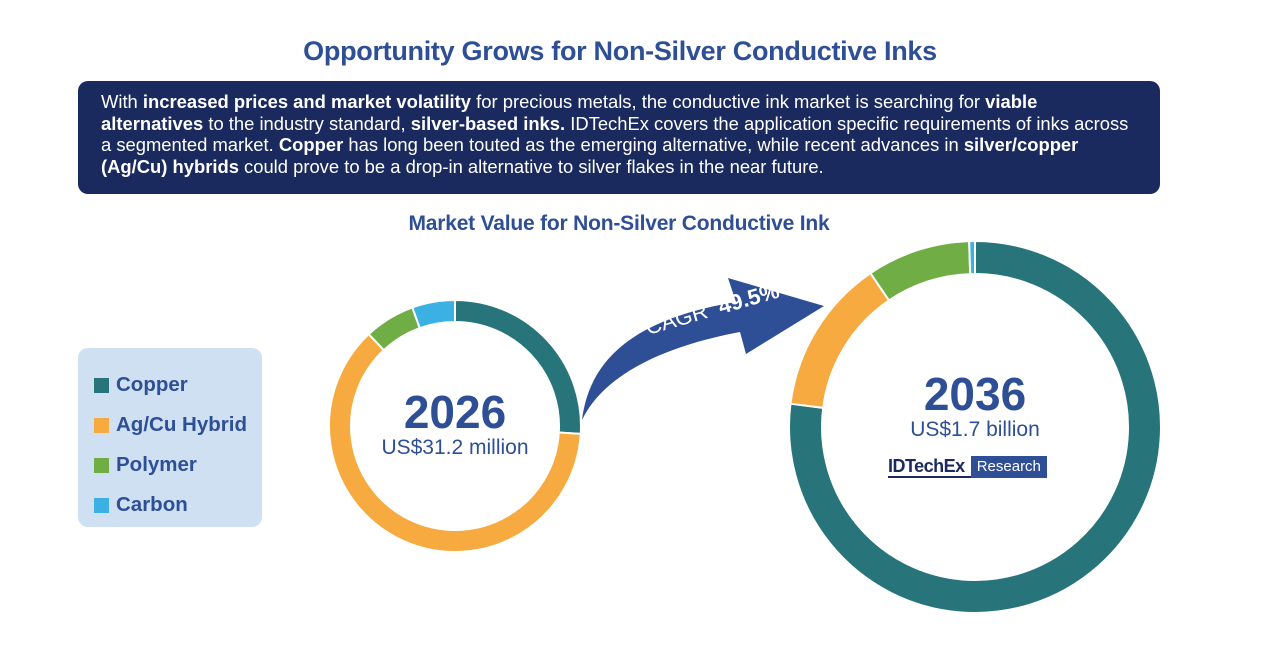  What do you see at coordinates (307, 101) in the screenshot?
I see `intro-segment: increased prices and market volatility` at bounding box center [307, 101].